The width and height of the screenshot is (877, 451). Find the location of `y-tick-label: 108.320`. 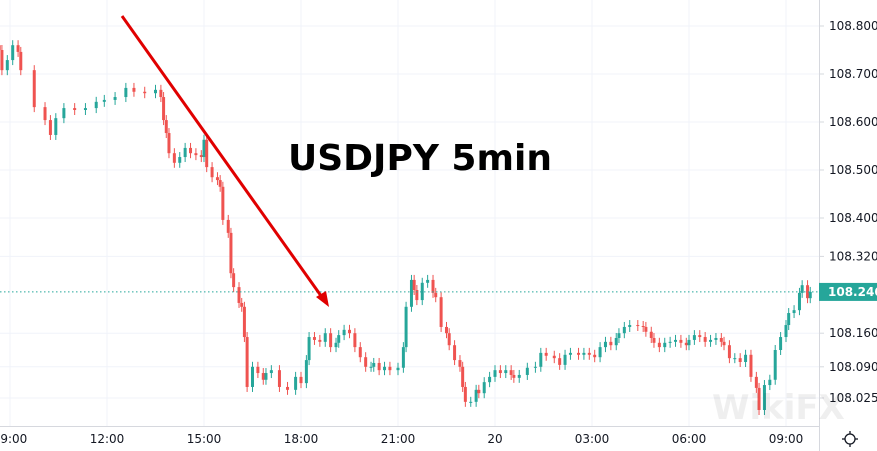

y-tick-label: 108.320 is located at coordinates (853, 256).